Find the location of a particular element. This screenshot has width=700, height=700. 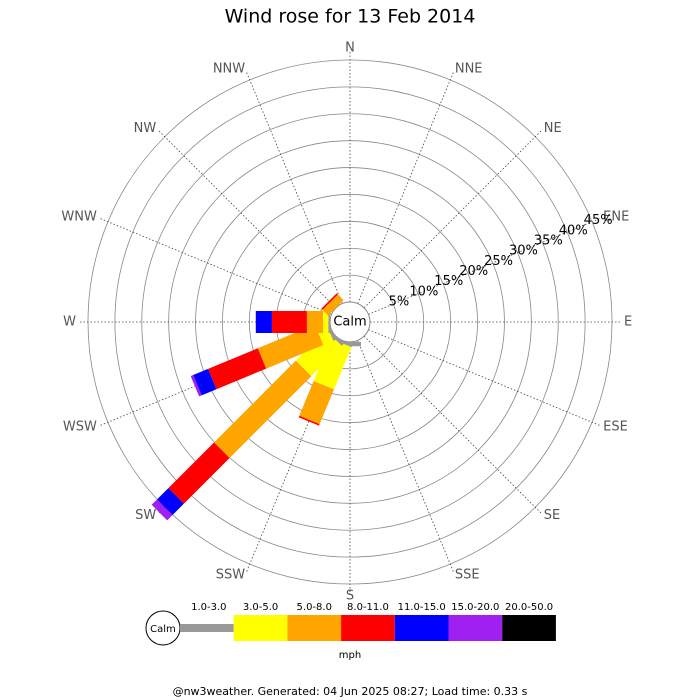

r-tick-label: 30% is located at coordinates (523, 251).